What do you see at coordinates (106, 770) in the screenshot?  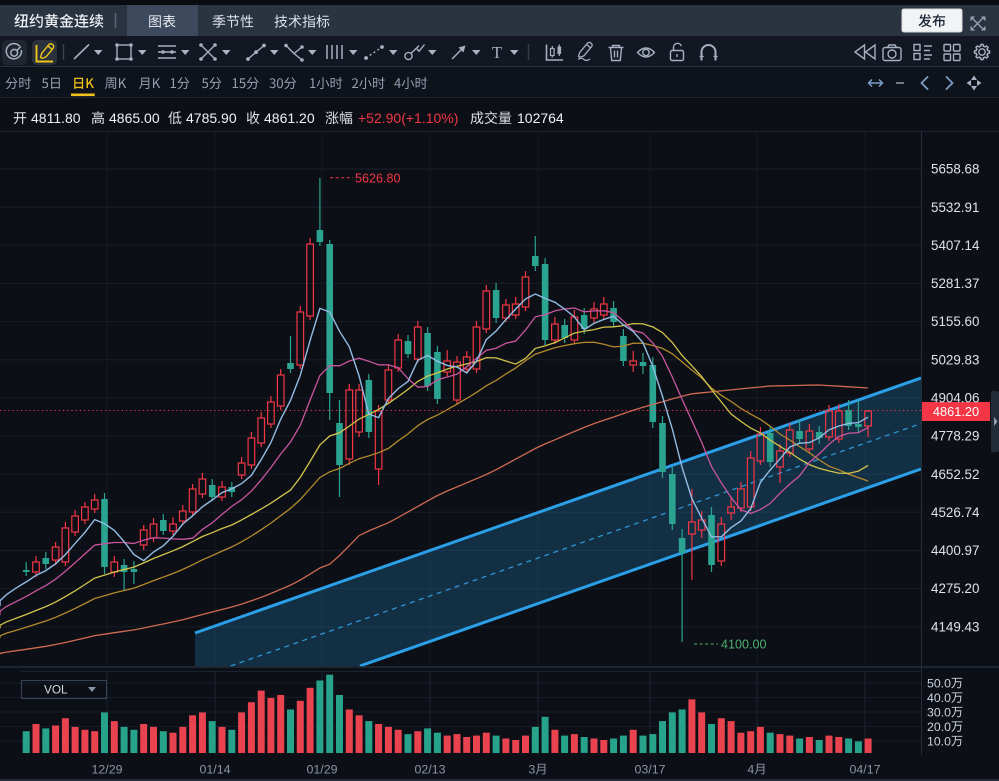 I see `svg-text: 12/29` at bounding box center [106, 770].